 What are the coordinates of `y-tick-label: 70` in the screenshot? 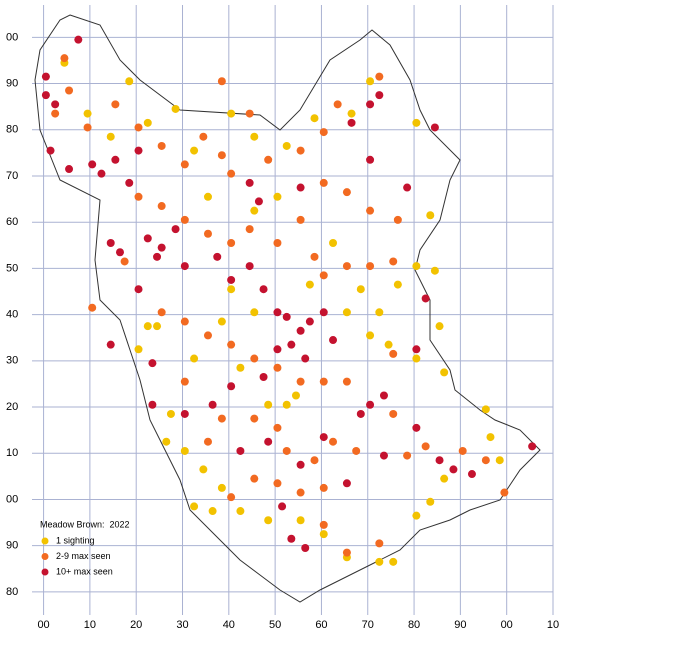 It's located at (12, 176).